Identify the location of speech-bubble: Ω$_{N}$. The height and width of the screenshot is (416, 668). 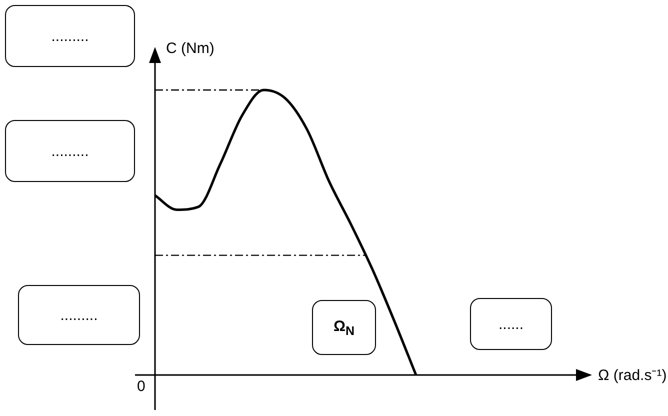
(344, 327).